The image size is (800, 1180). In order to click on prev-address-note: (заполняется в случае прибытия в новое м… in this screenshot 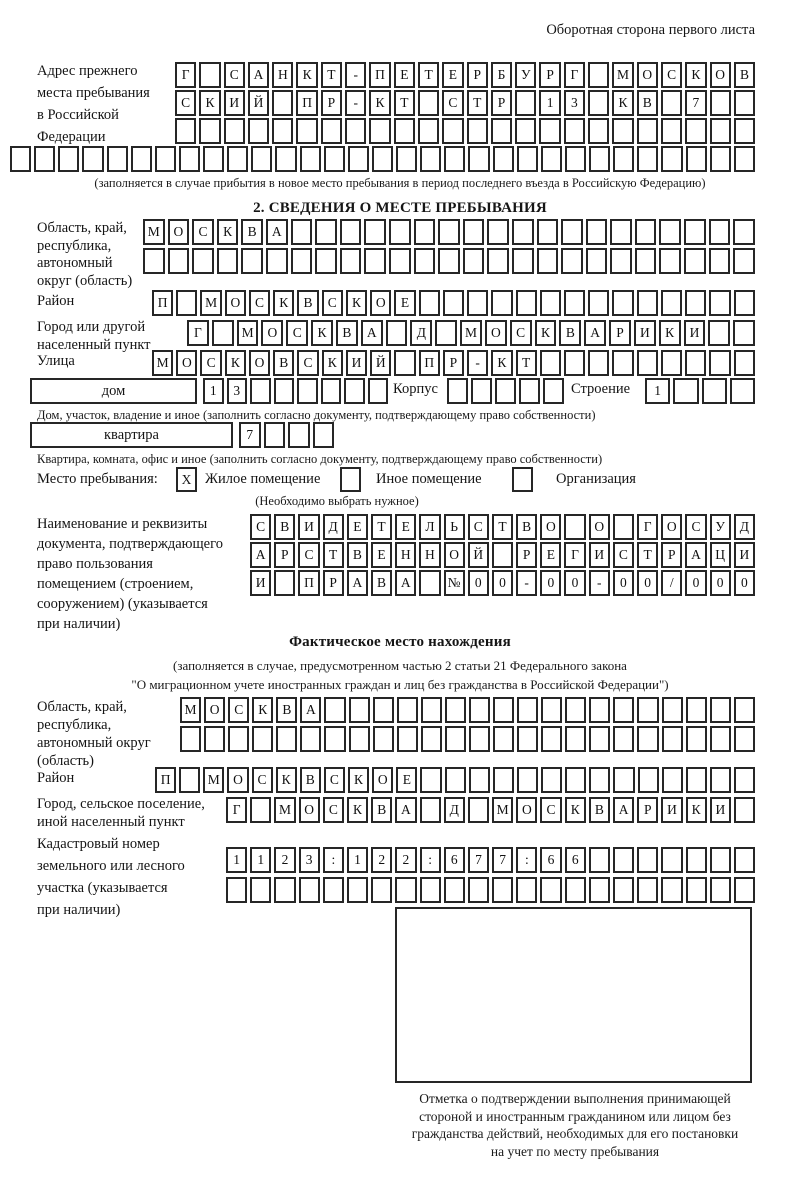, I will do `click(400, 183)`.